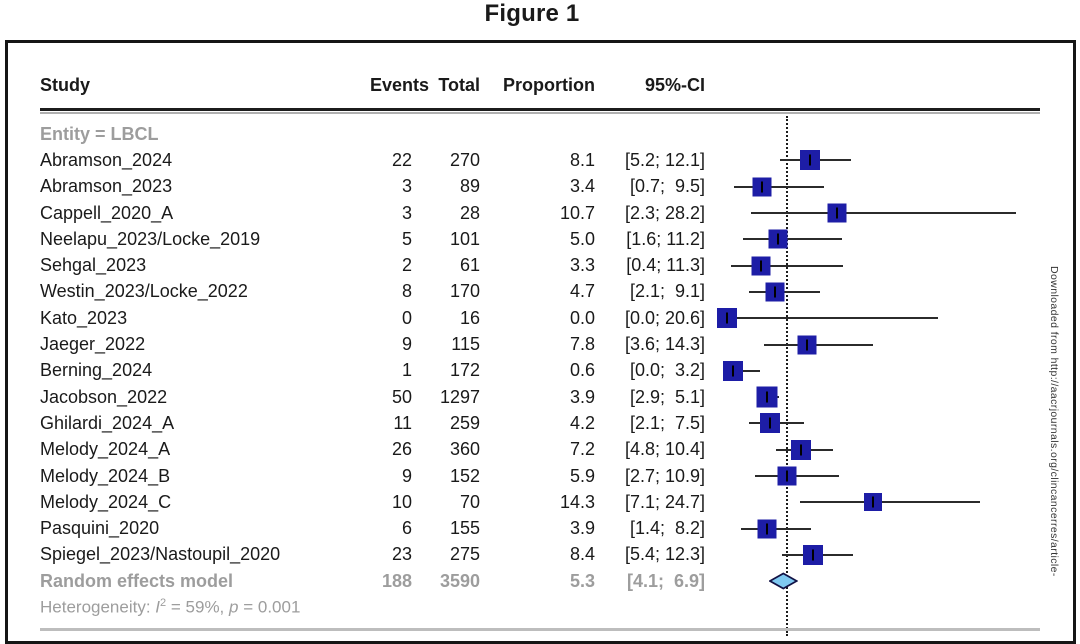 This screenshot has height=644, width=1080. What do you see at coordinates (401, 554) in the screenshot?
I see `events-value: 23` at bounding box center [401, 554].